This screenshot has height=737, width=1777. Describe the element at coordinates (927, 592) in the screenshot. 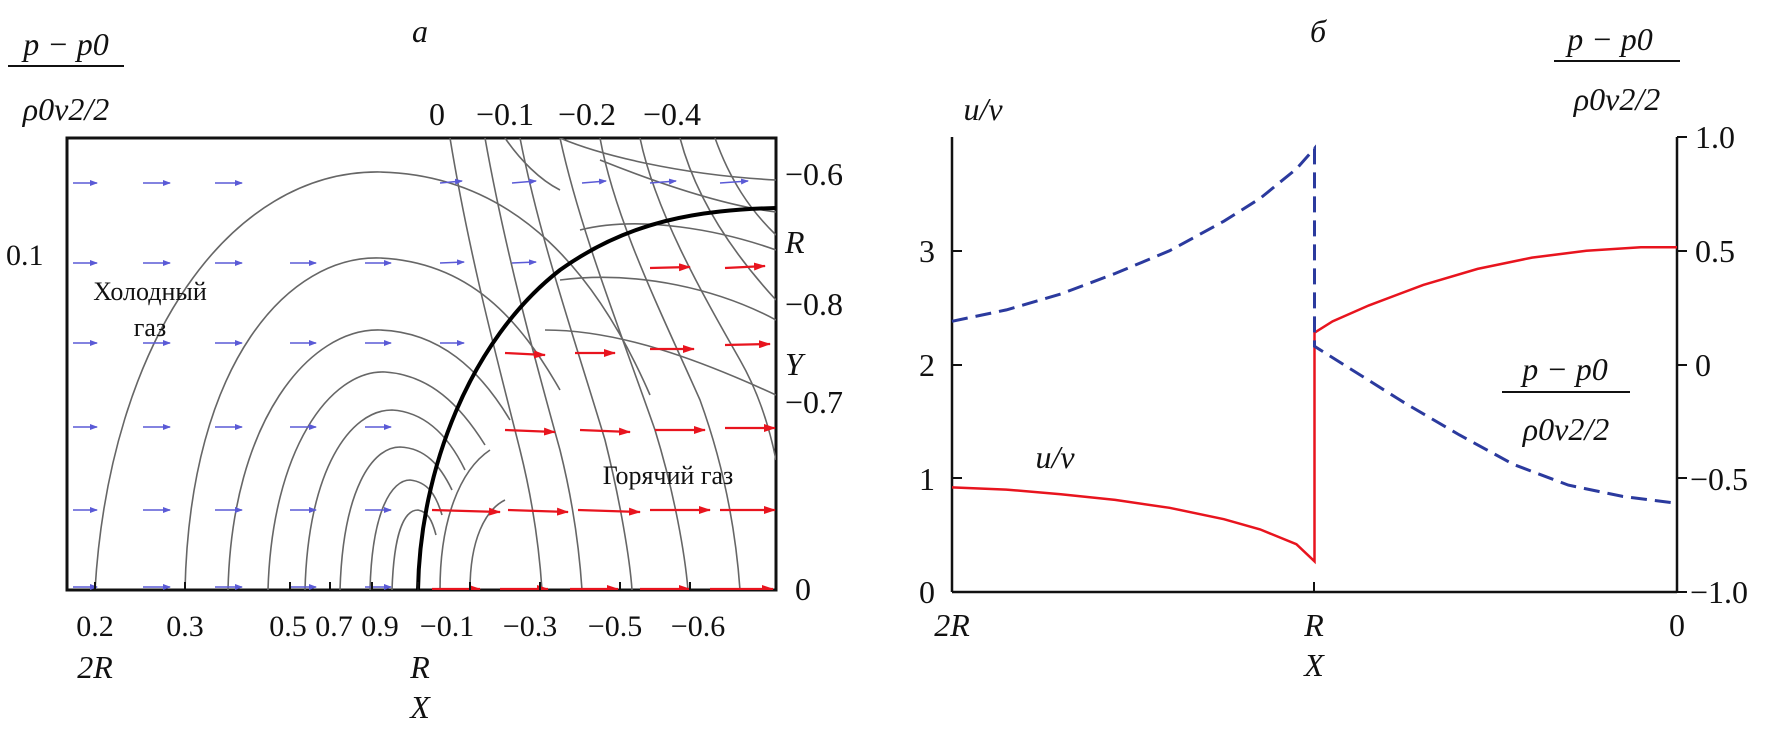

I see `left-tick-label: 0` at that location.